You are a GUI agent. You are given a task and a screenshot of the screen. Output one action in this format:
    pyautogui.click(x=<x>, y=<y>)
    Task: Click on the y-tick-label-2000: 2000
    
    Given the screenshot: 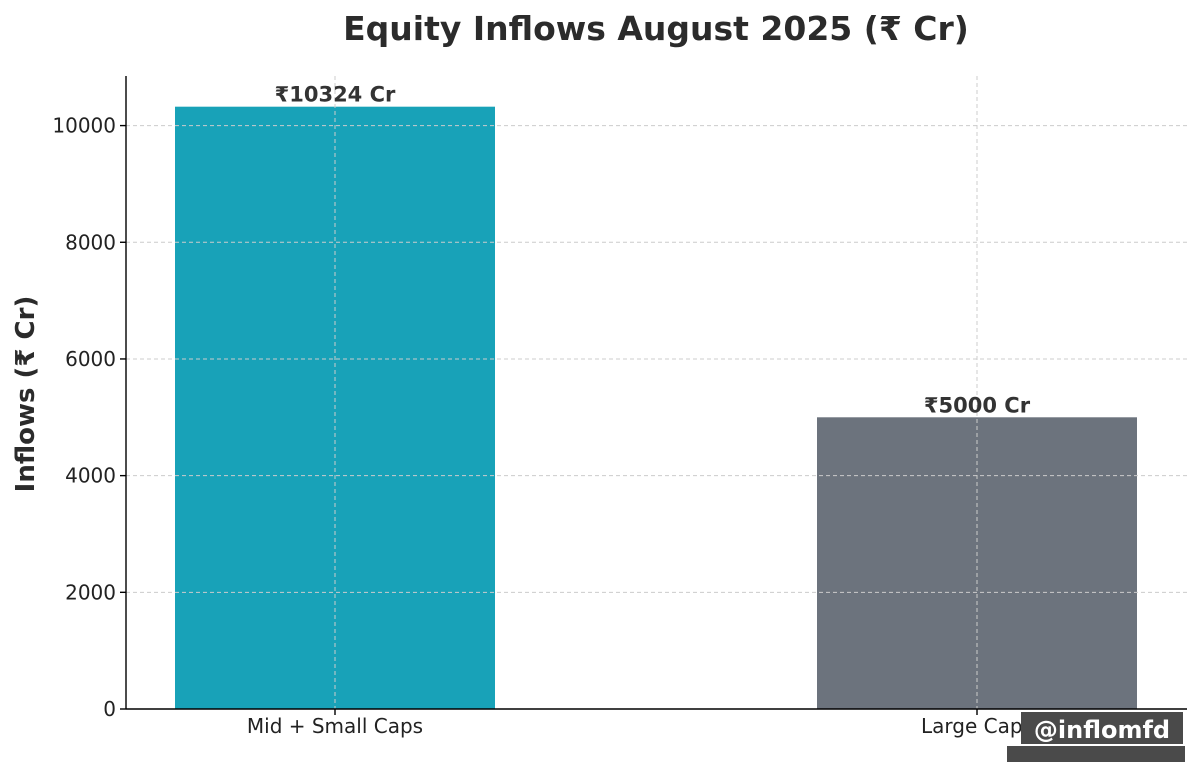 What is the action you would take?
    pyautogui.click(x=90, y=592)
    